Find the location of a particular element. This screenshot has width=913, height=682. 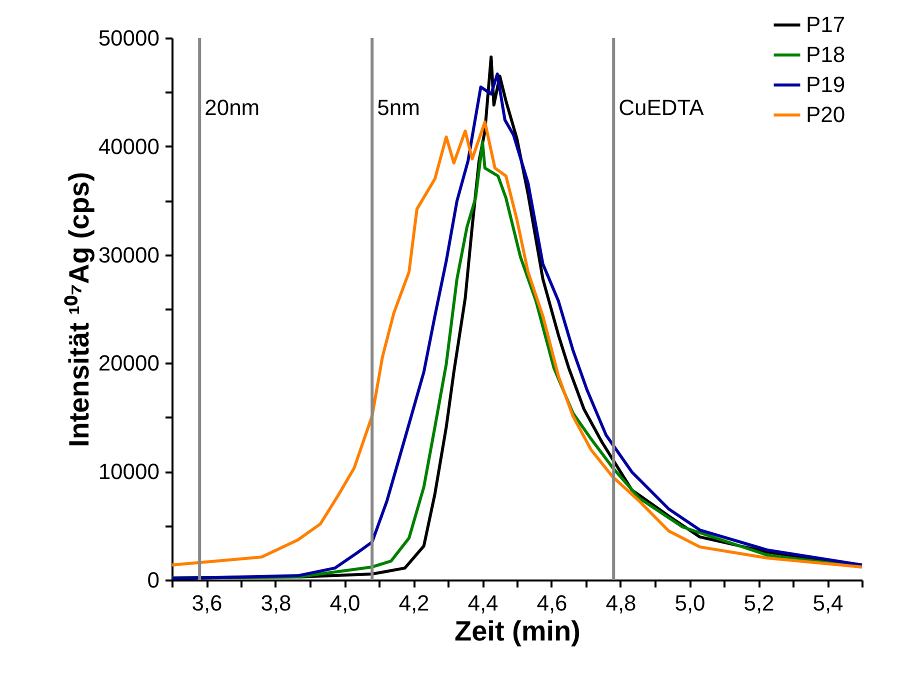

y-tick-label: 0 is located at coordinates (153, 580).